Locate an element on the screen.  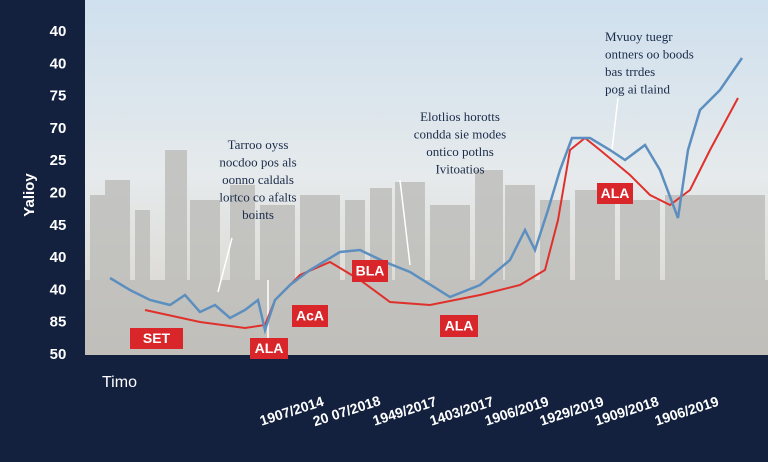
annotation-line: ontners oo boods is located at coordinates (649, 53).